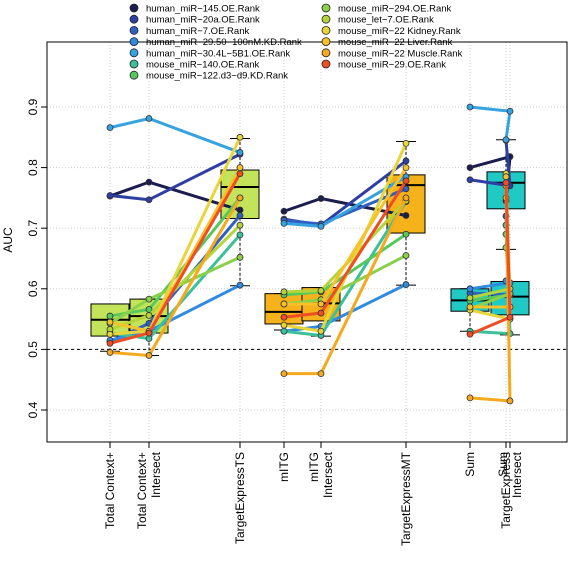  What do you see at coordinates (395, 9) in the screenshot?
I see `legend-label: mouse_miR−294.OE.Rank` at bounding box center [395, 9].